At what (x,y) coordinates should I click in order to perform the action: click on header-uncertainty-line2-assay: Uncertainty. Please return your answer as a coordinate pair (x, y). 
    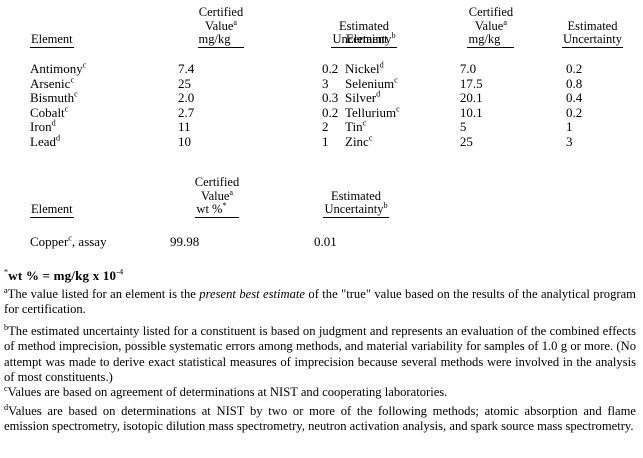
    Looking at the image, I should click on (354, 209).